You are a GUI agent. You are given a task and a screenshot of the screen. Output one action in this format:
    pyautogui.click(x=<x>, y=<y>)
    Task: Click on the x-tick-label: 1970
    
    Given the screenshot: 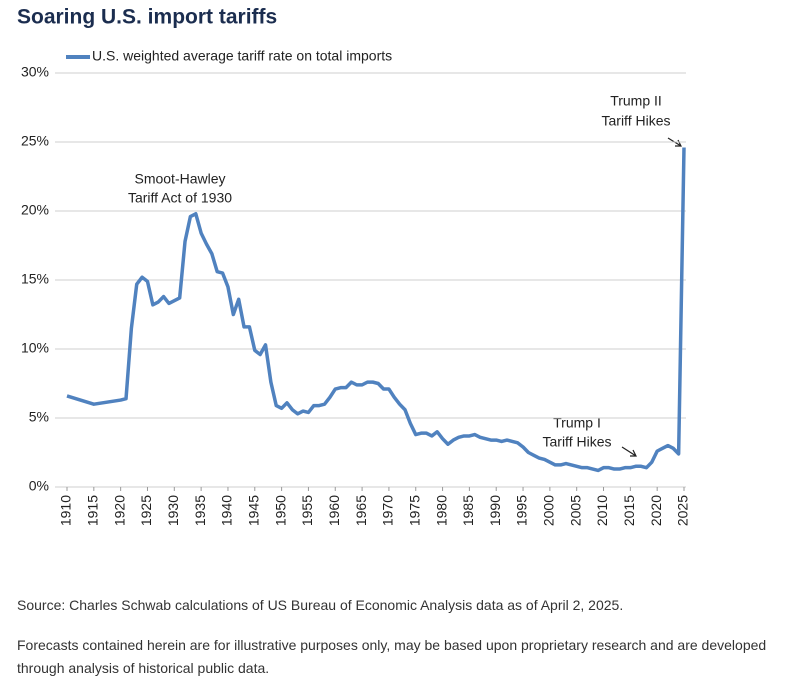 What is the action you would take?
    pyautogui.click(x=388, y=510)
    